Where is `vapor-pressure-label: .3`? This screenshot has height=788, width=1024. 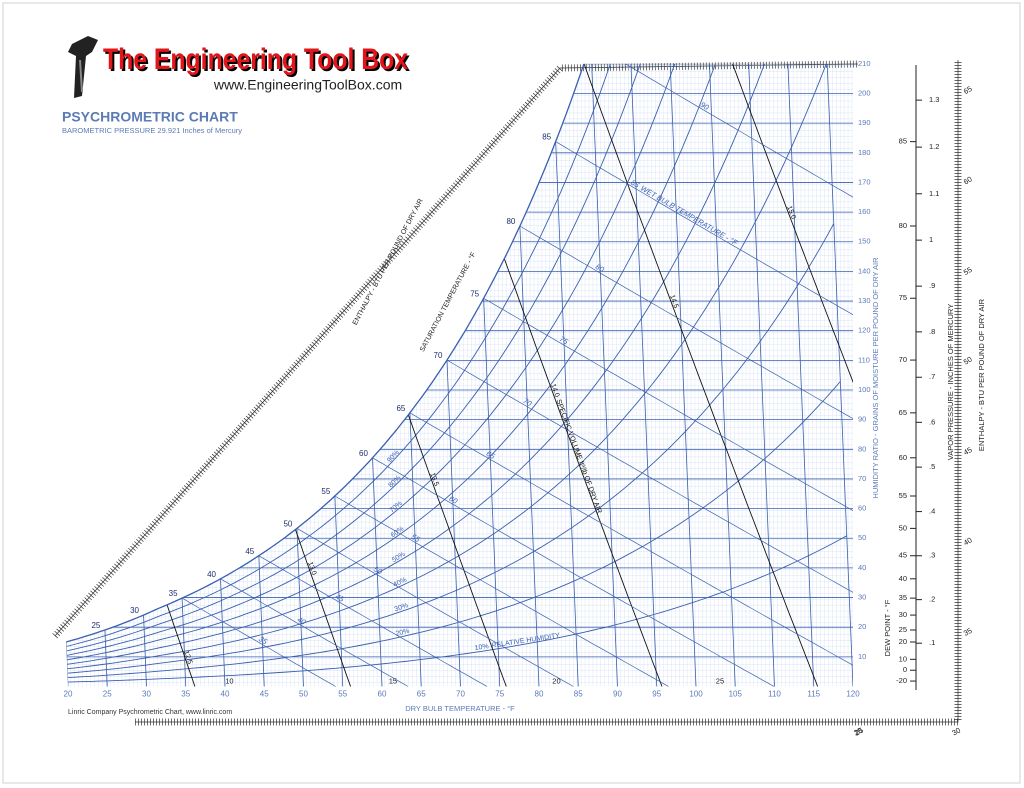 vapor-pressure-label: .3 is located at coordinates (932, 555).